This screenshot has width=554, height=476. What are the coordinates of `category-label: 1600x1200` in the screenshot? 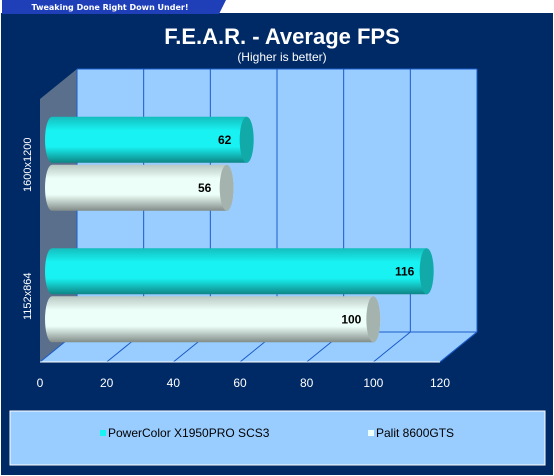 It's located at (28, 165).